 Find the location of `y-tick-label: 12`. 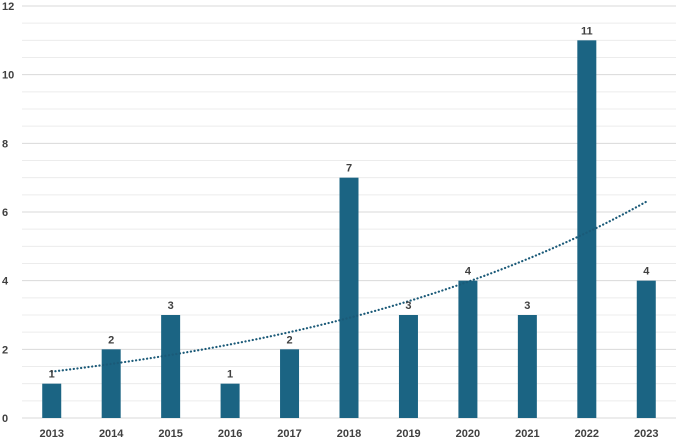

y-tick-label: 12 is located at coordinates (8, 7).